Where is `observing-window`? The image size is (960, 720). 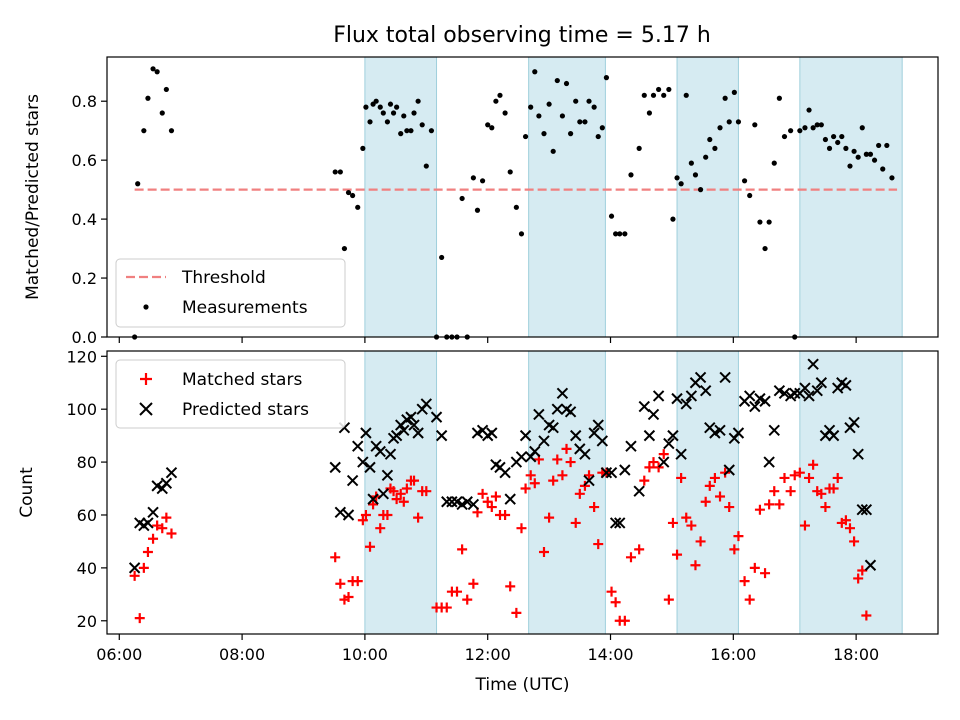 observing-window is located at coordinates (567, 492).